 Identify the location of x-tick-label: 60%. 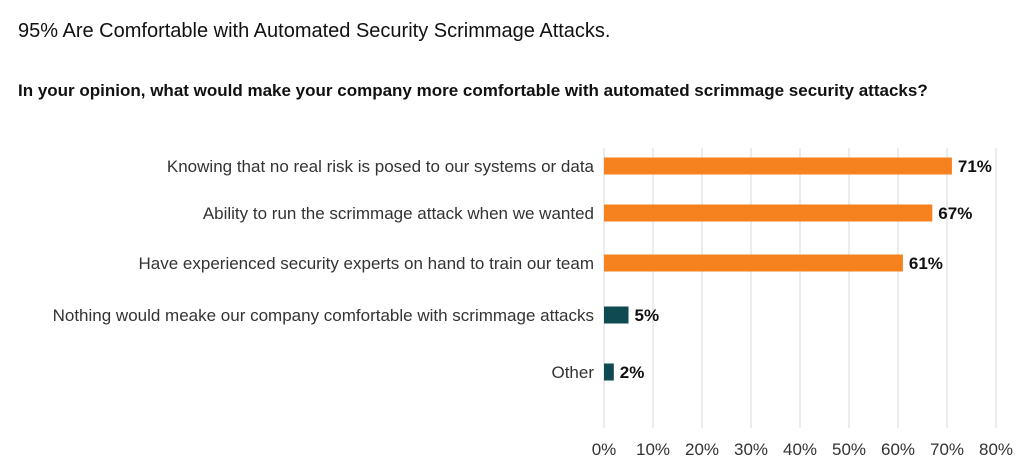
(898, 449).